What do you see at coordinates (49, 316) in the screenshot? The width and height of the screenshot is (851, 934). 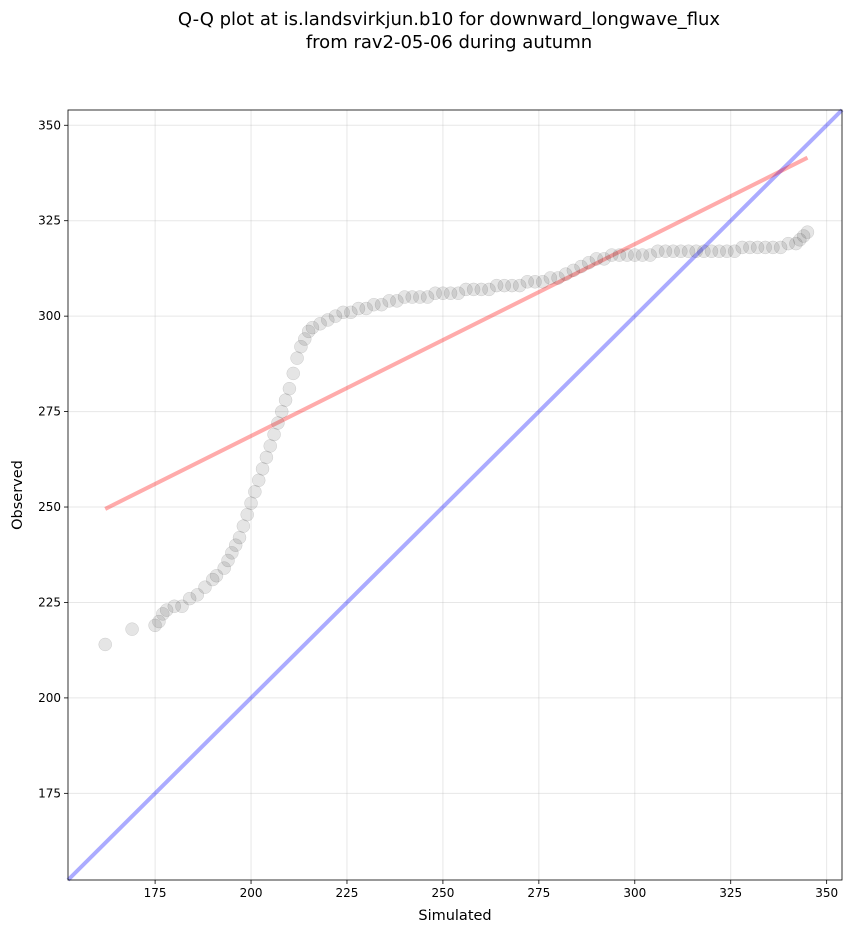 I see `y-tick-label: 300` at bounding box center [49, 316].